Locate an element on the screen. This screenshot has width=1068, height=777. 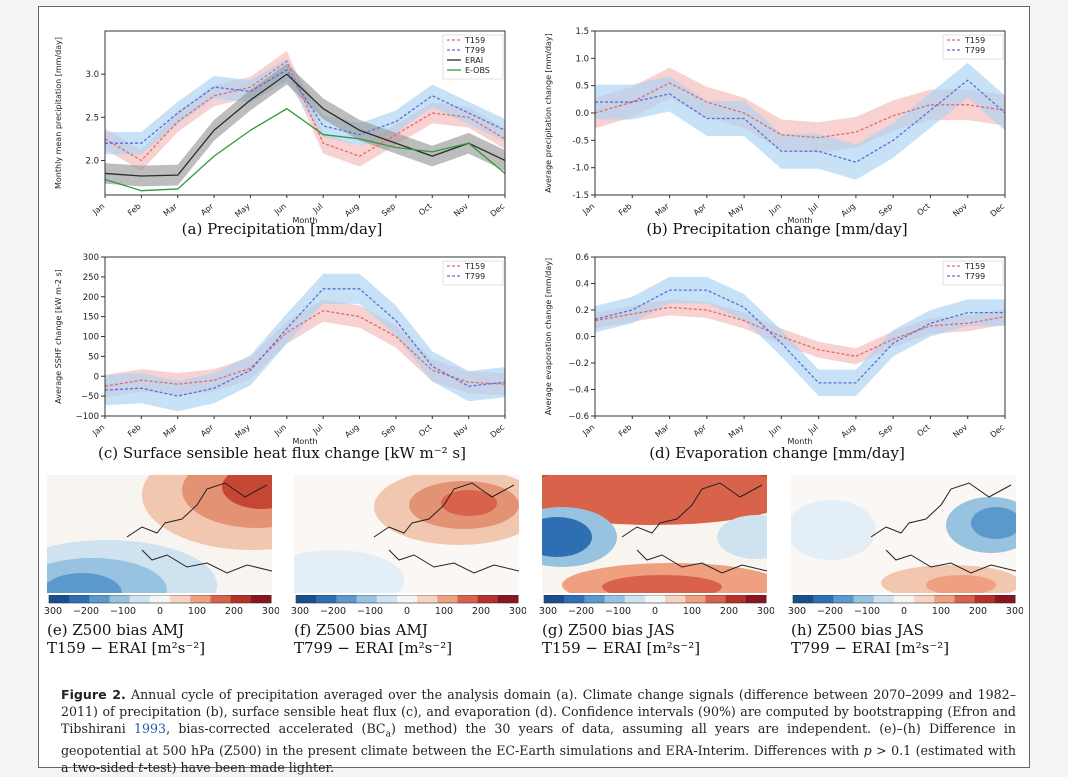
z500-map-g is located at coordinates (654, 534).